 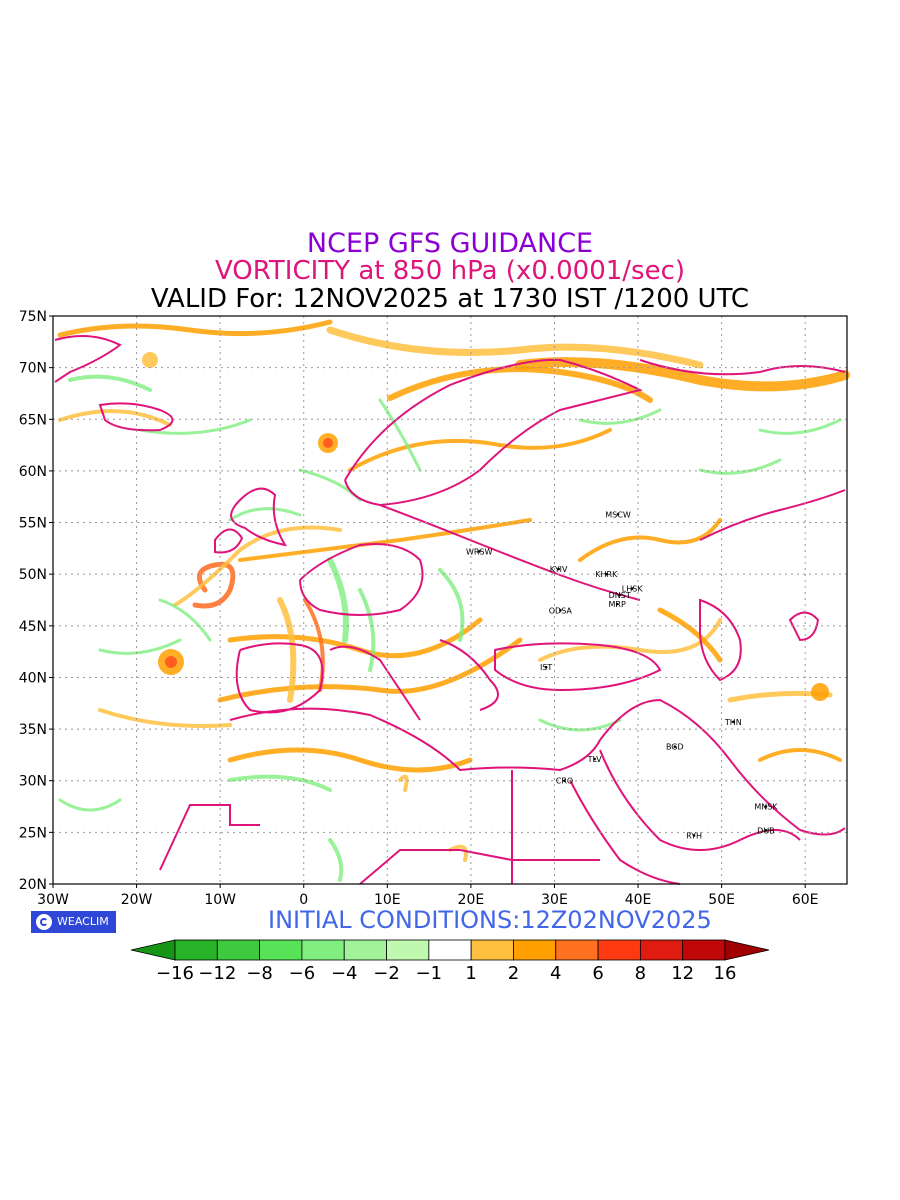 What do you see at coordinates (386, 973) in the screenshot?
I see `colorbar-label: −2` at bounding box center [386, 973].